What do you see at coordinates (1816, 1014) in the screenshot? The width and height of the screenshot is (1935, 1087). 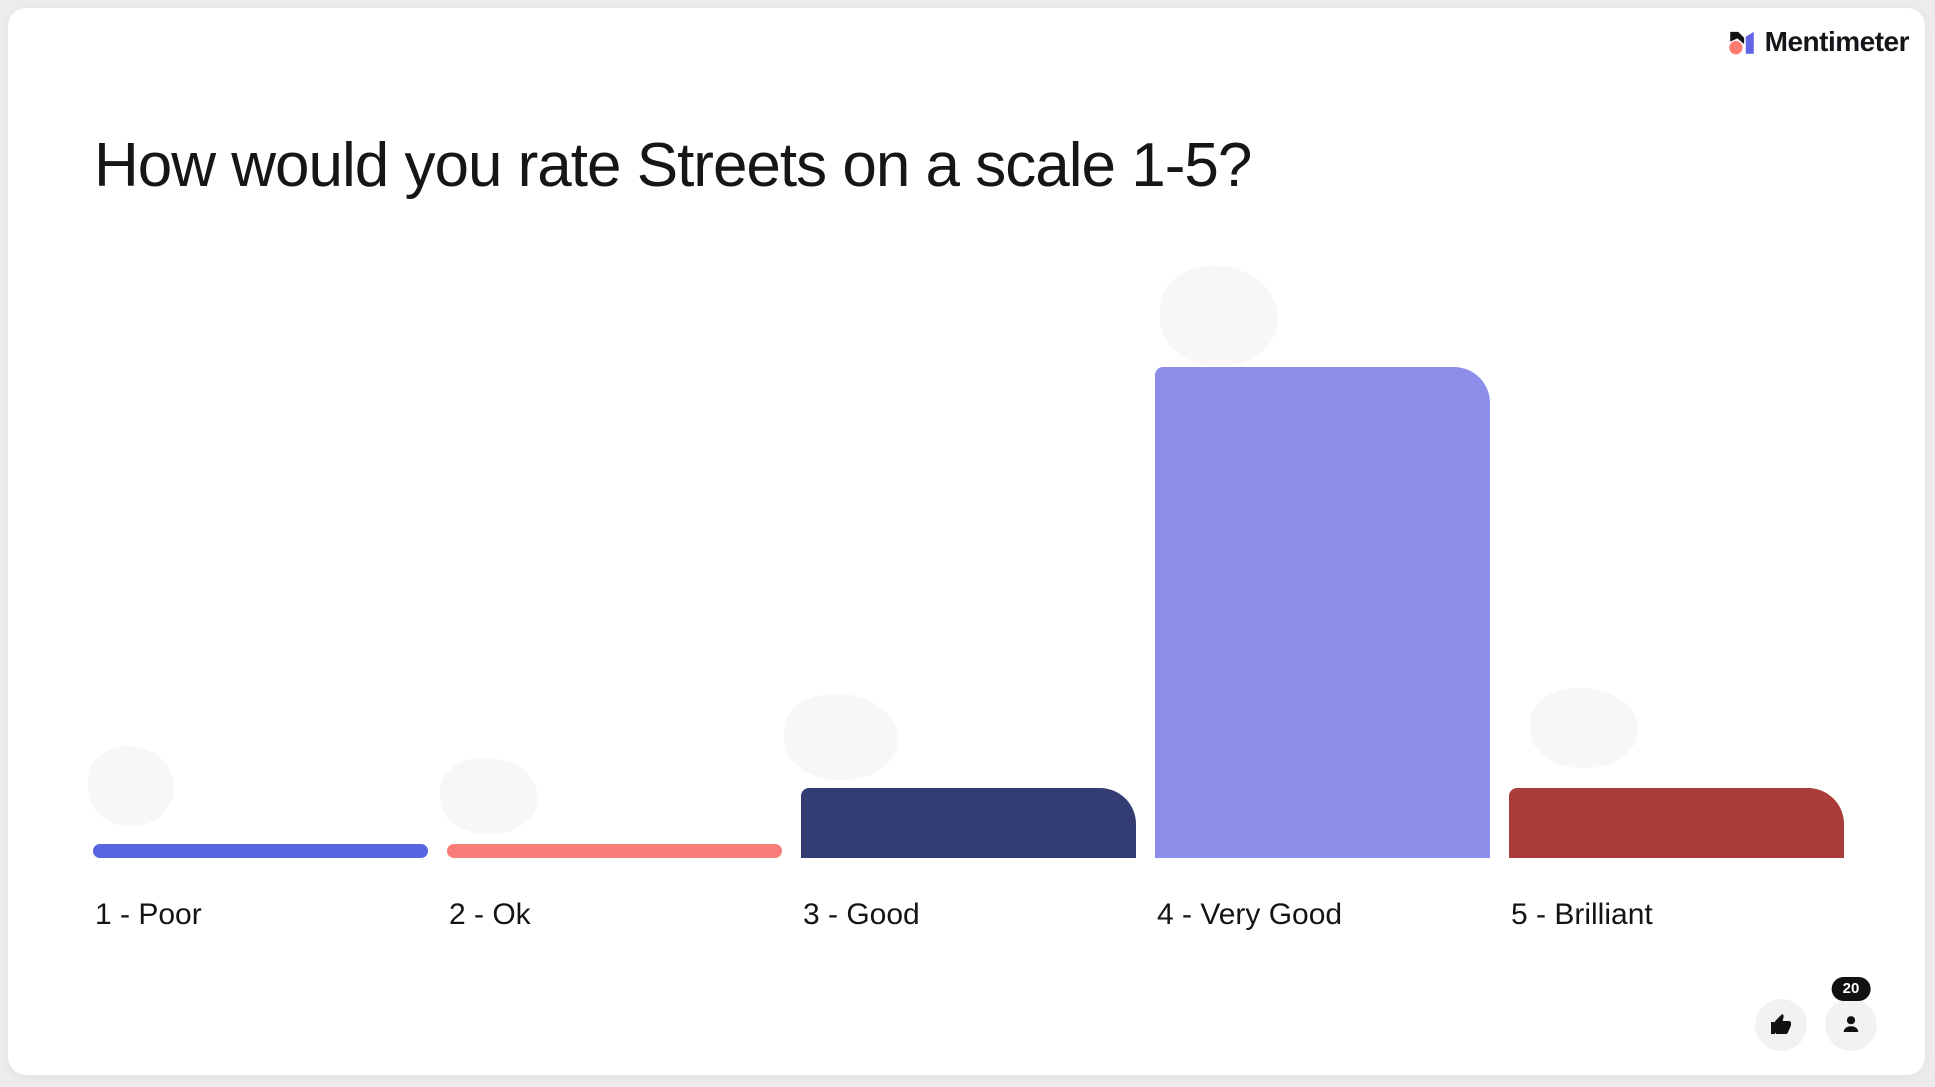 I see `reactions-toolbar: 20` at bounding box center [1816, 1014].